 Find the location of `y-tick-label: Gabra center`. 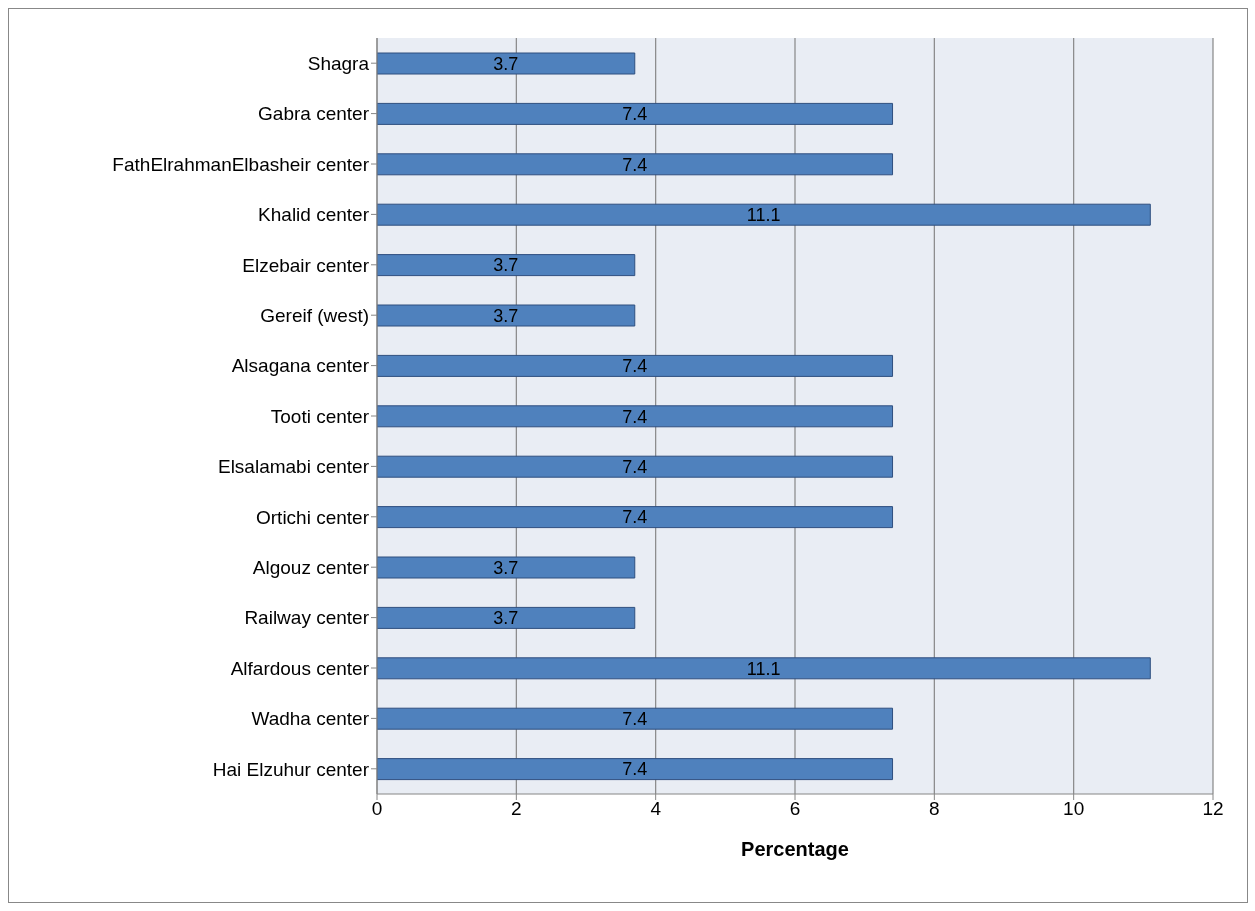

y-tick-label: Gabra center is located at coordinates (314, 114).